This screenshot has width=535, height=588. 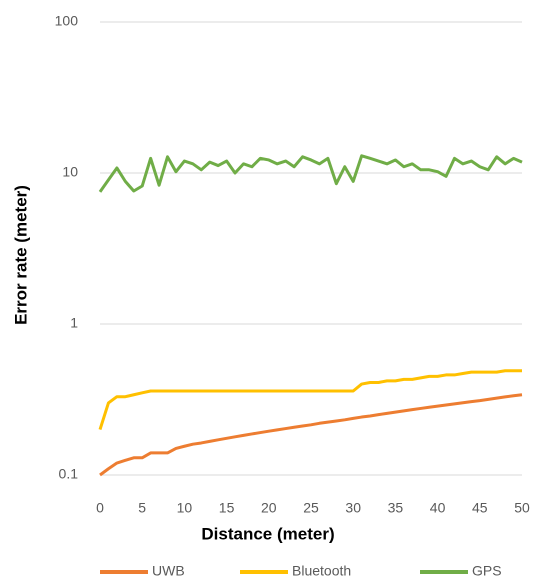 I want to click on x-tick-label: 45, so click(x=480, y=508).